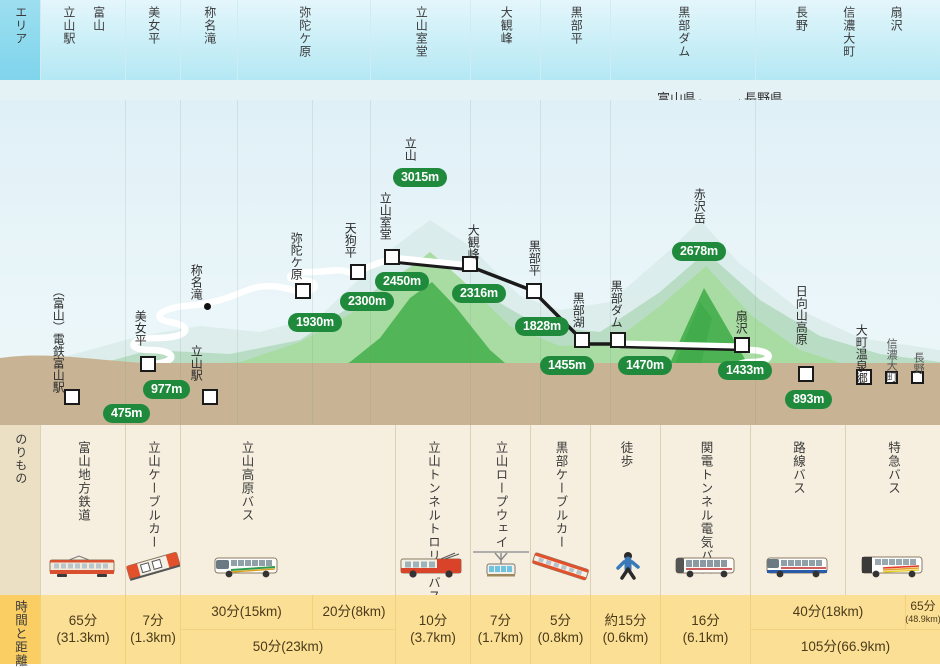 The height and width of the screenshot is (668, 940). What do you see at coordinates (576, 25) in the screenshot?
I see `area-name-label: 黒部平` at bounding box center [576, 25].